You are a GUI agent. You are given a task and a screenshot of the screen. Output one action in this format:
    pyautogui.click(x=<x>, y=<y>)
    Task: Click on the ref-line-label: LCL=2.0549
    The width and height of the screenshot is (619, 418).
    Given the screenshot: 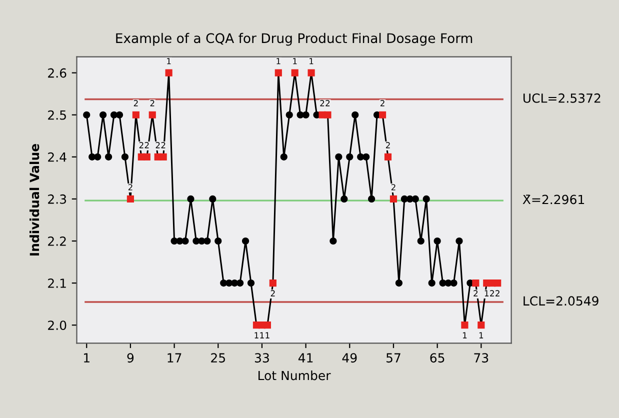 What is the action you would take?
    pyautogui.click(x=561, y=301)
    